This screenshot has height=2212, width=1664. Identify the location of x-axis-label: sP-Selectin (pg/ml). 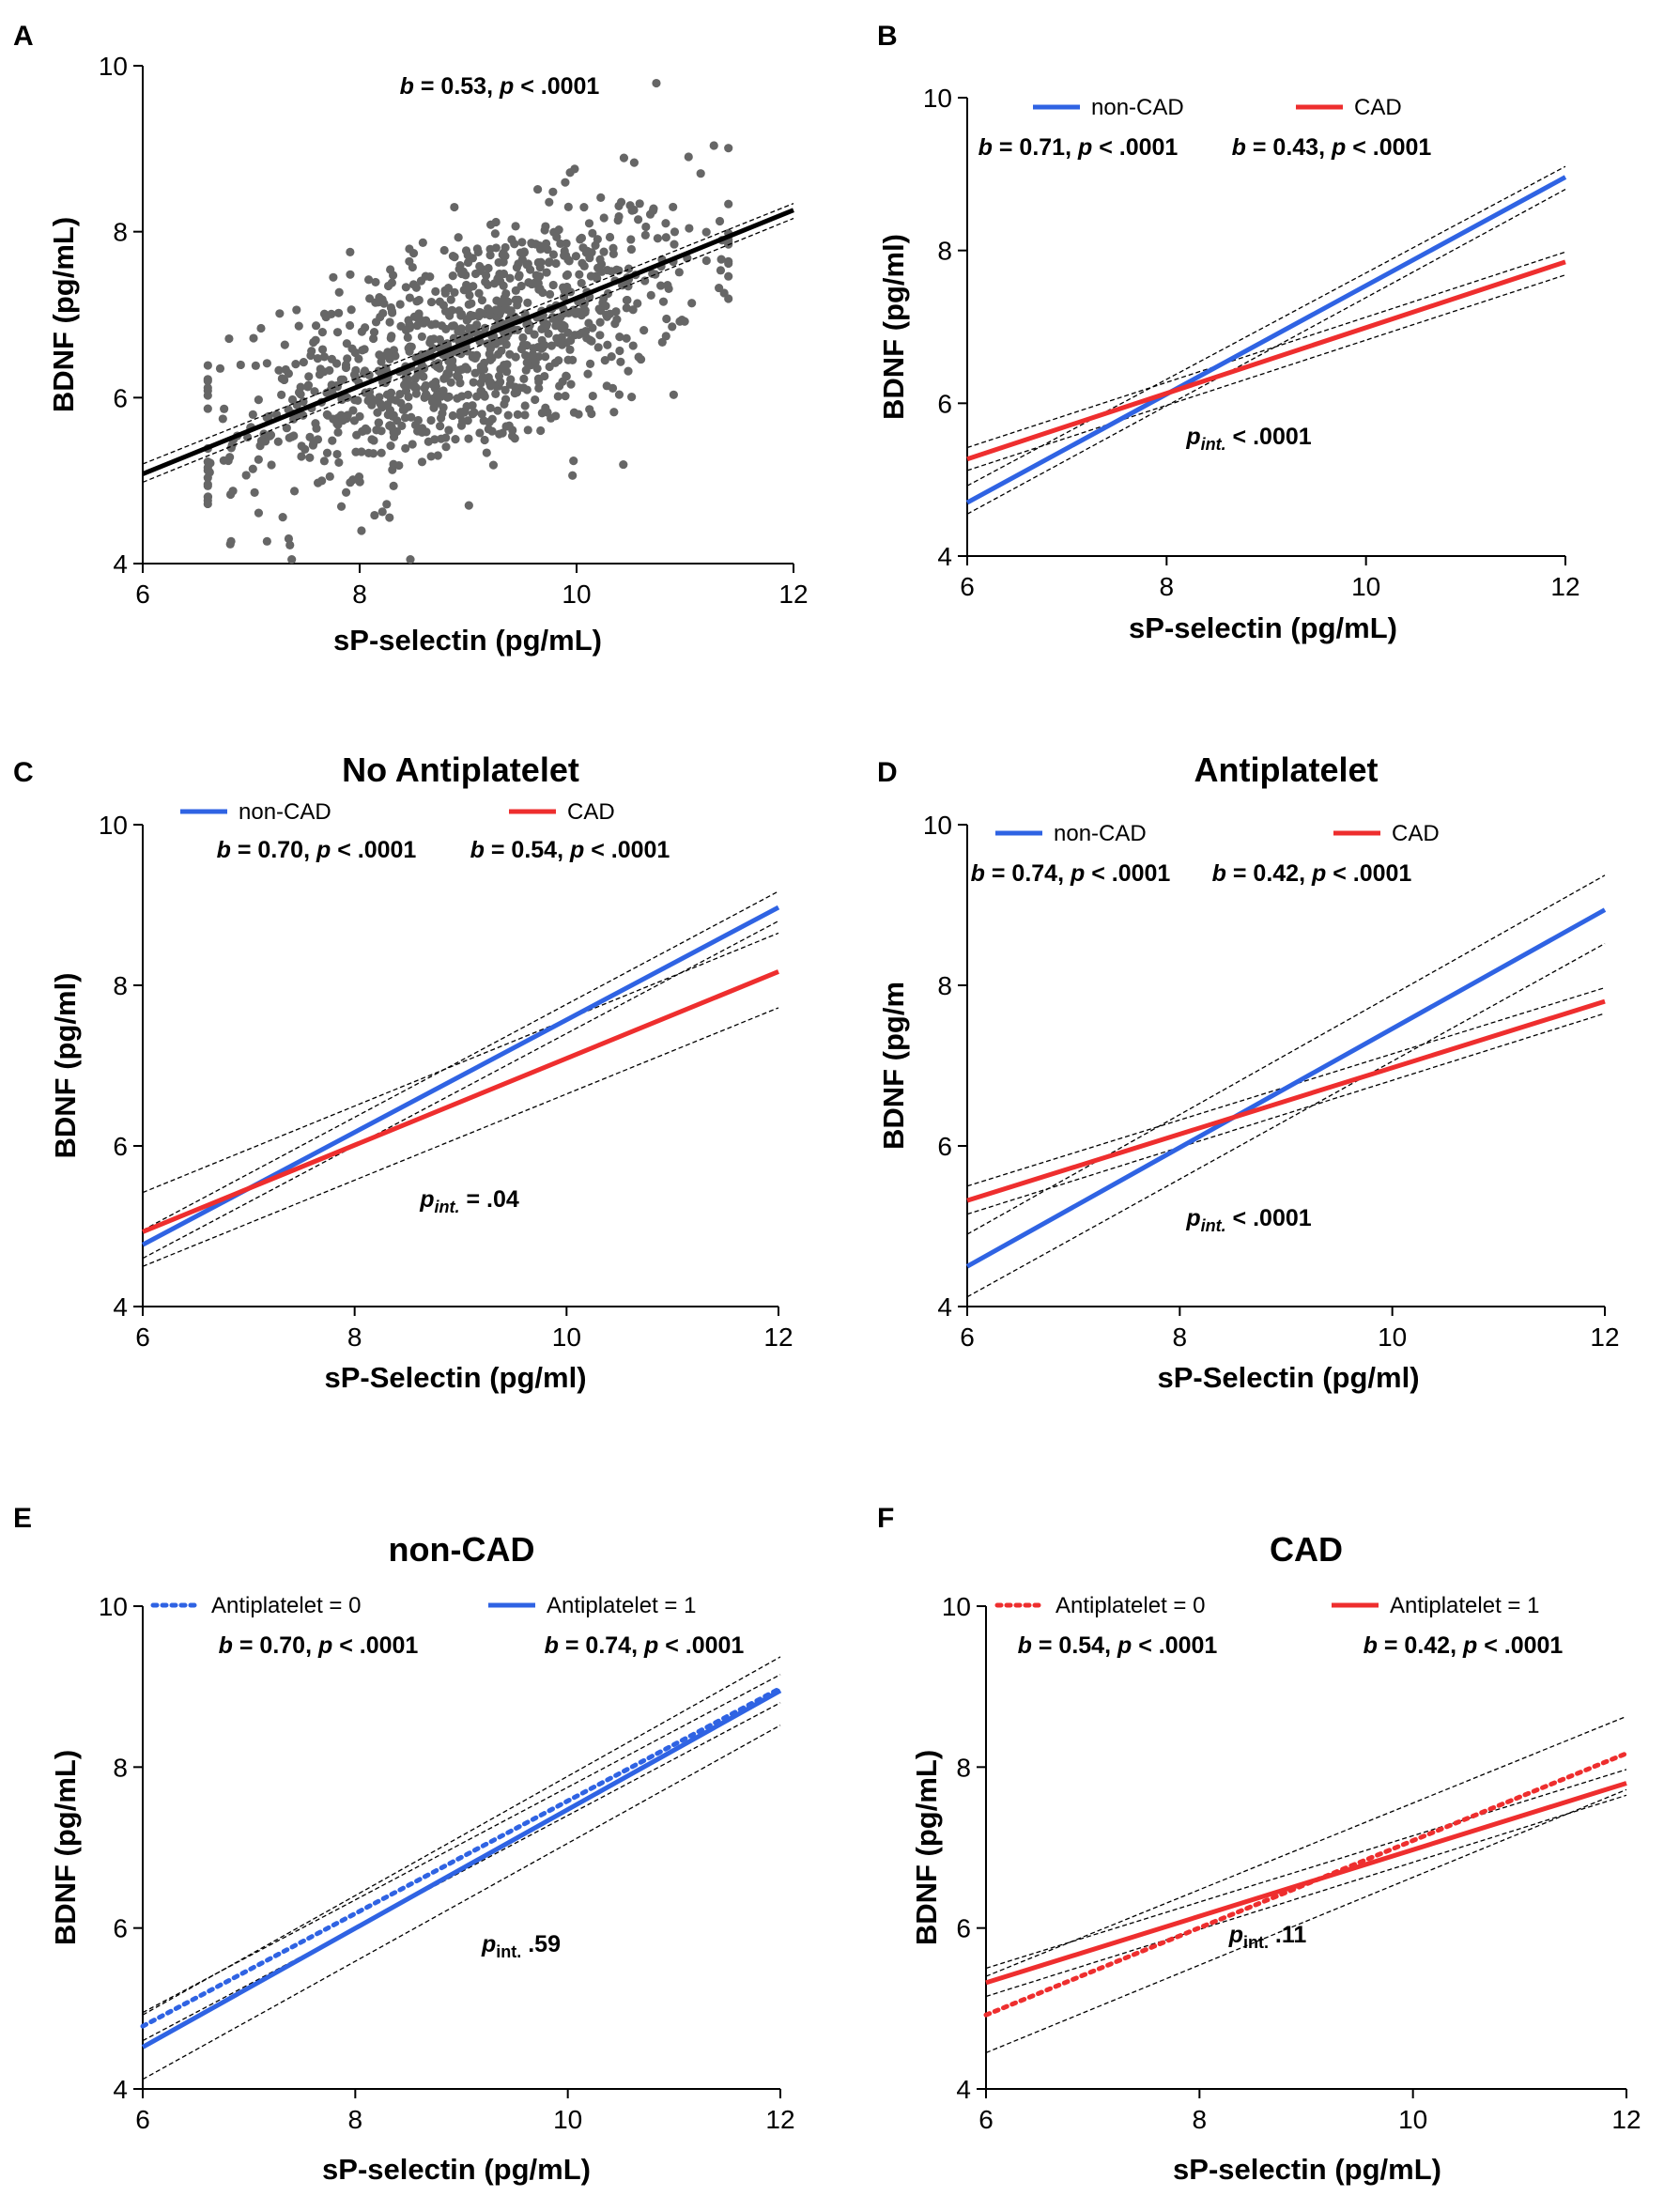
(455, 1378).